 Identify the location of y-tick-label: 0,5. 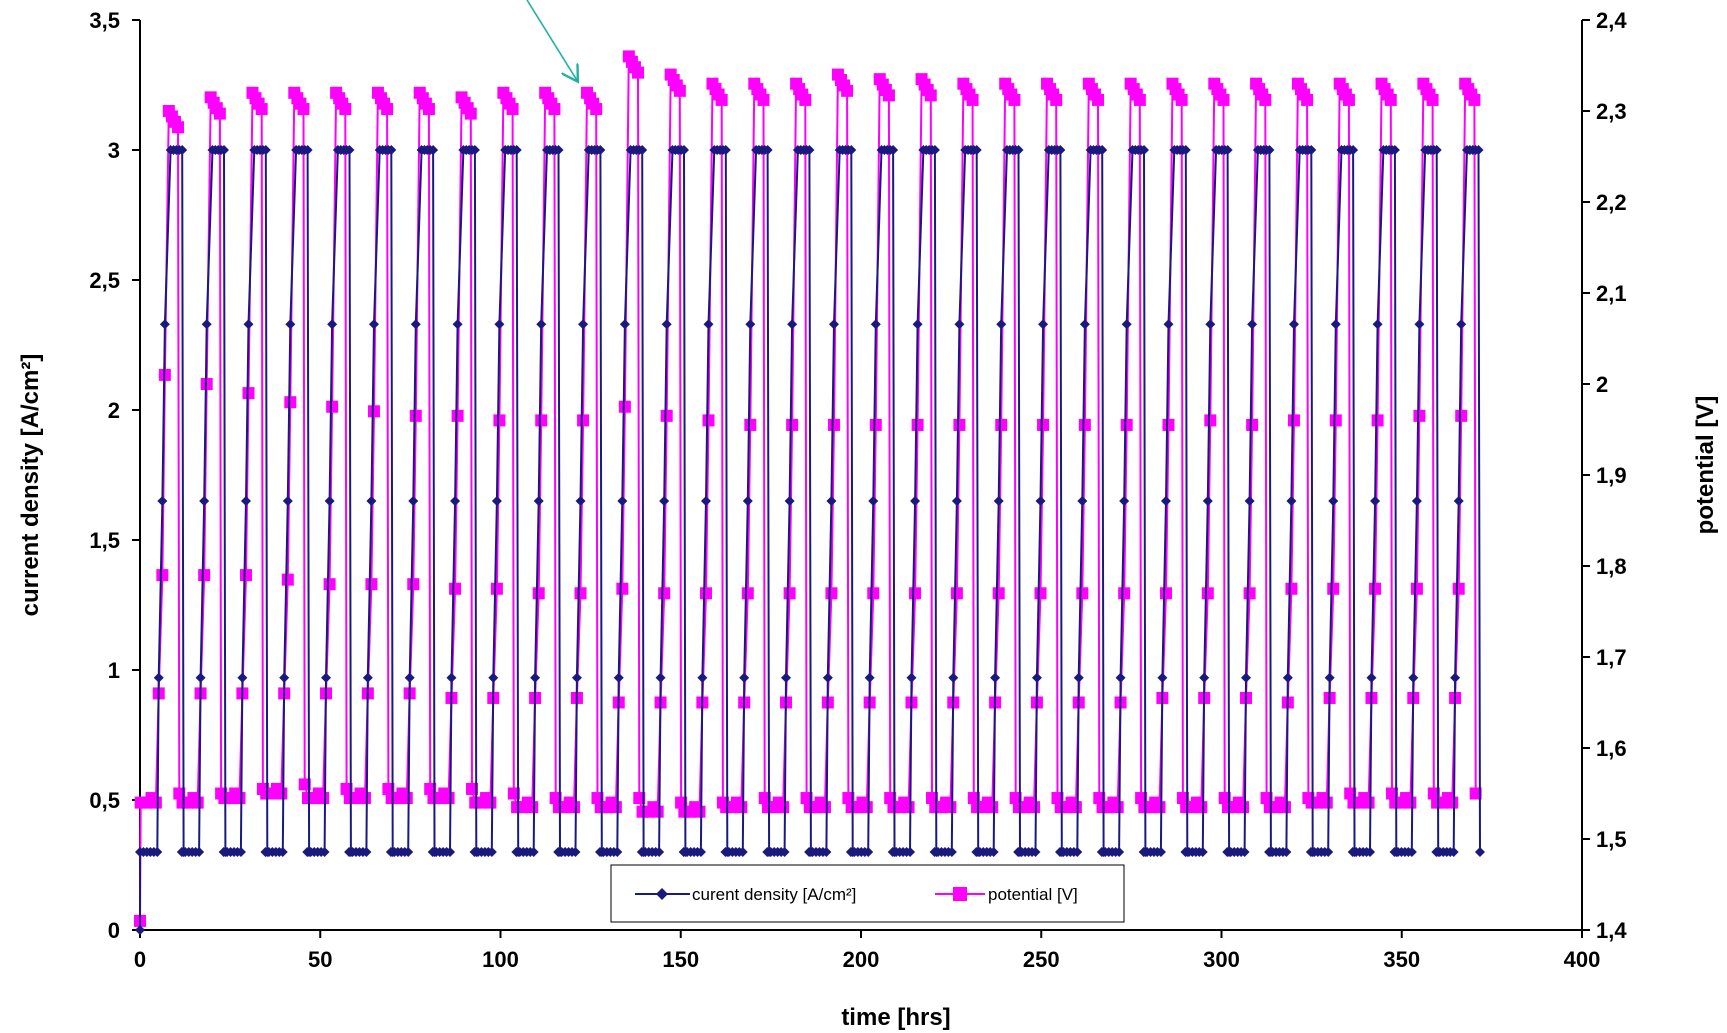
(104, 800).